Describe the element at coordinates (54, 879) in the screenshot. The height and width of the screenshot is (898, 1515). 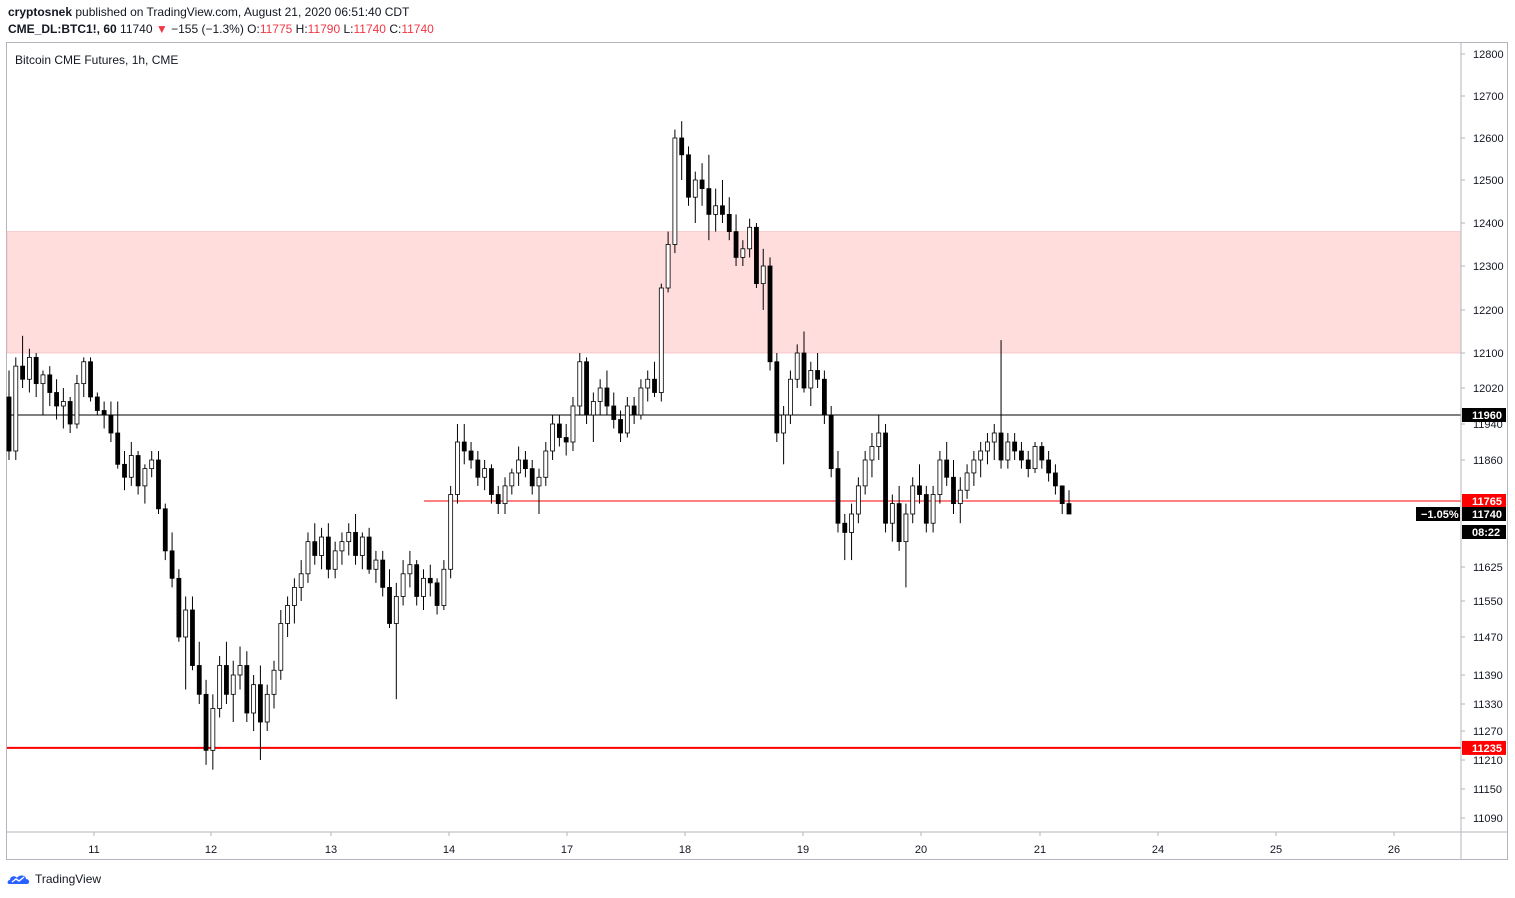
I see `footer-brand: TradingView` at that location.